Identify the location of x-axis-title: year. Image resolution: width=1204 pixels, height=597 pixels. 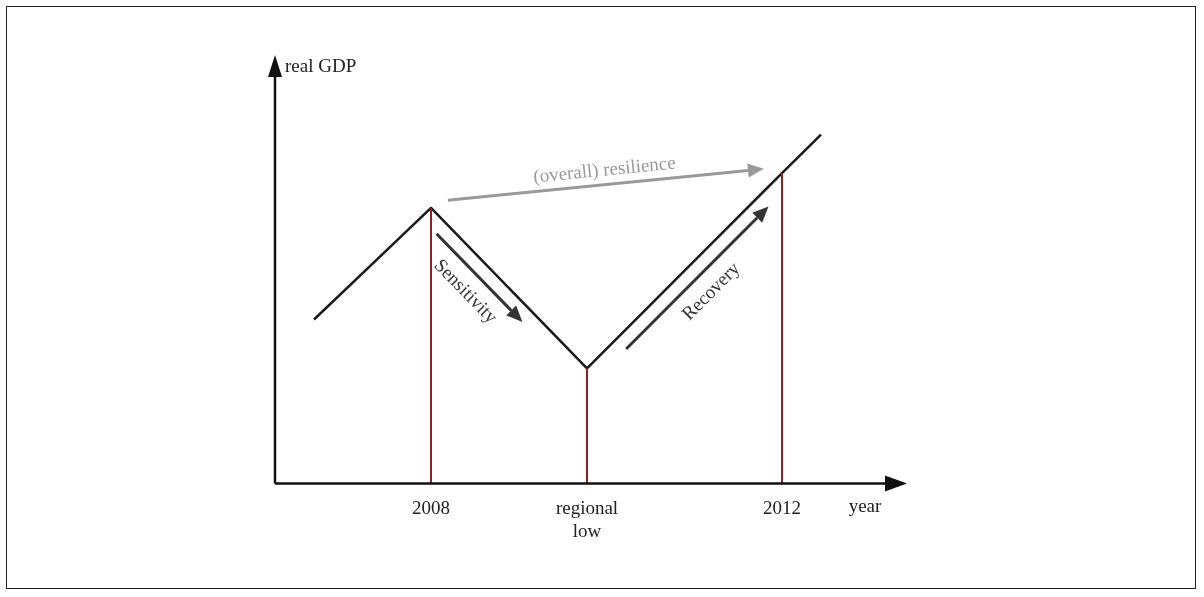
(865, 505).